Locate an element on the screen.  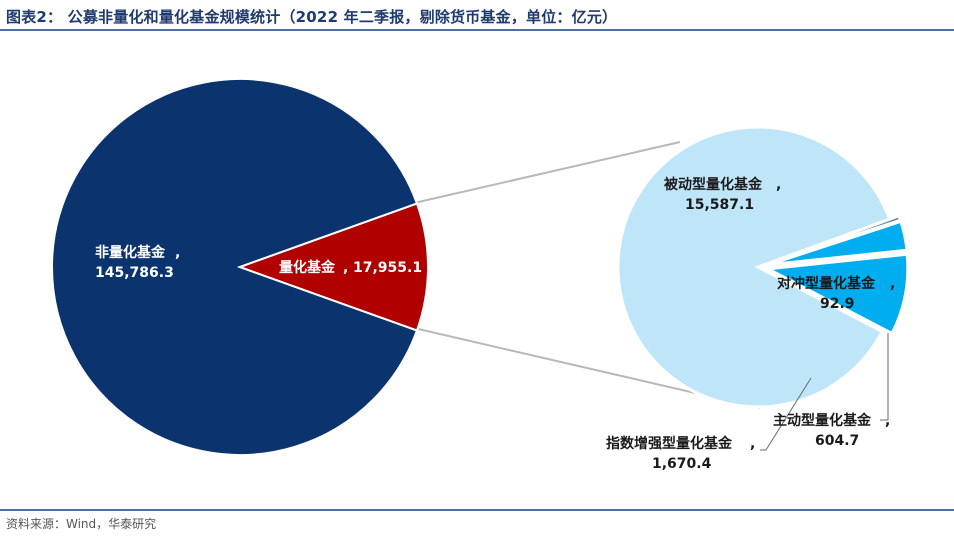
label-quant-name: 量化基金 is located at coordinates (307, 267).